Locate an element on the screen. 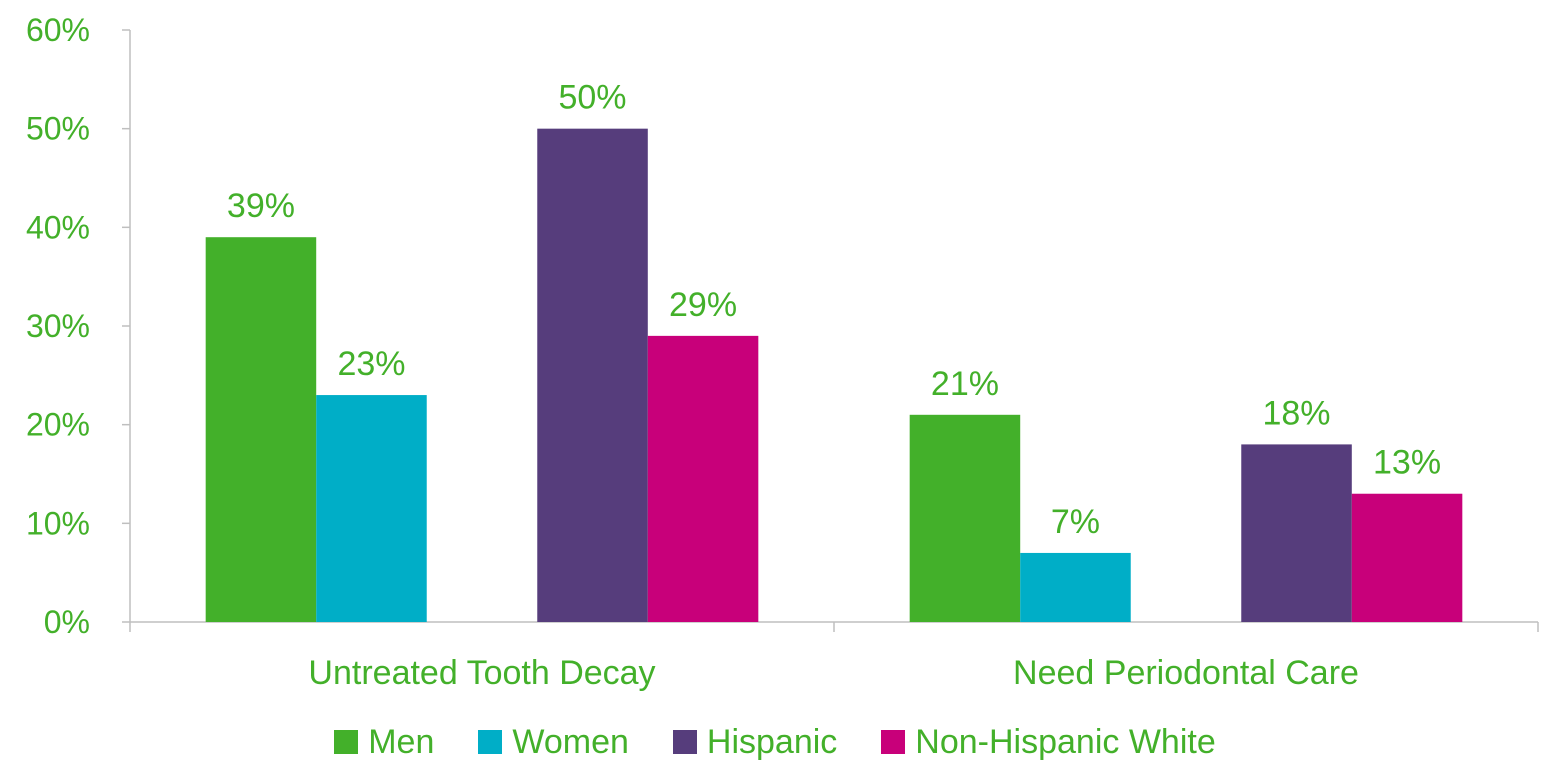  y-tick-label: 60% is located at coordinates (58, 30).